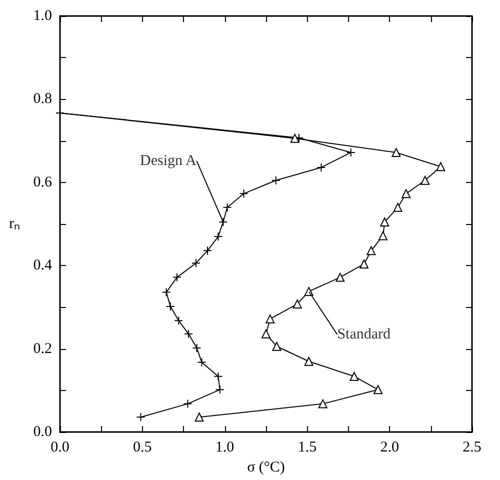 This screenshot has height=480, width=500. What do you see at coordinates (266, 468) in the screenshot?
I see `x-axis-title: σ (°C)` at bounding box center [266, 468].